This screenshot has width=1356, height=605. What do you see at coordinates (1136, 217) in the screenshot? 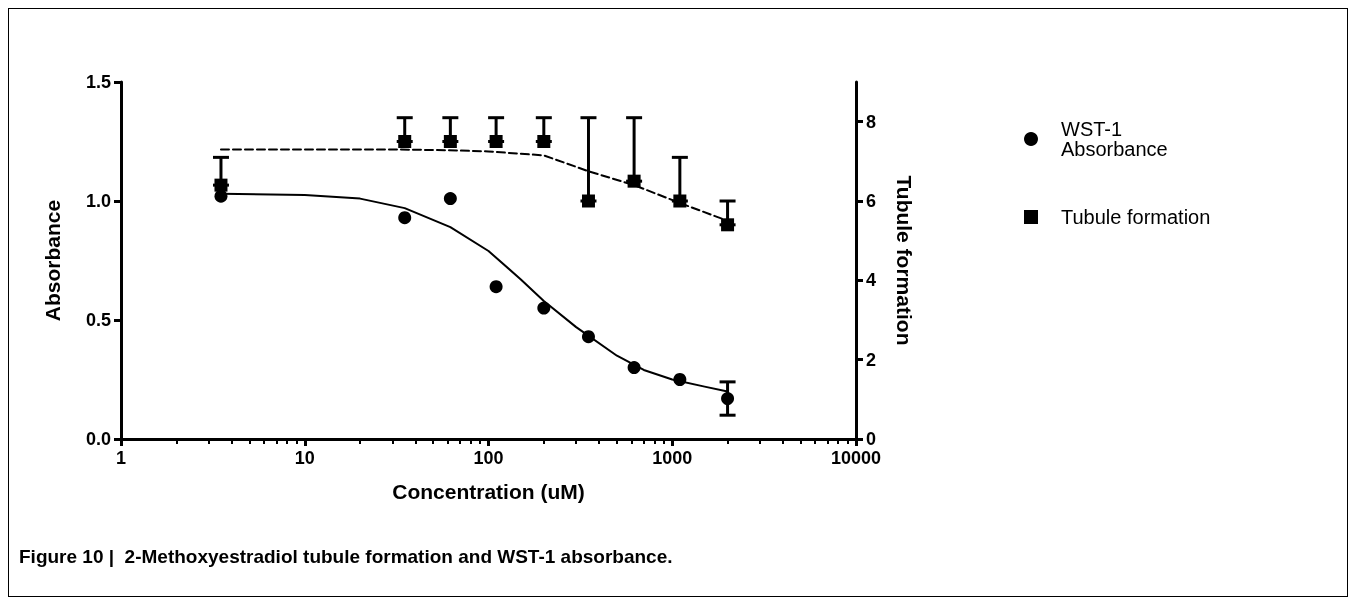
I see `legend-label: Tubule formation` at bounding box center [1136, 217].